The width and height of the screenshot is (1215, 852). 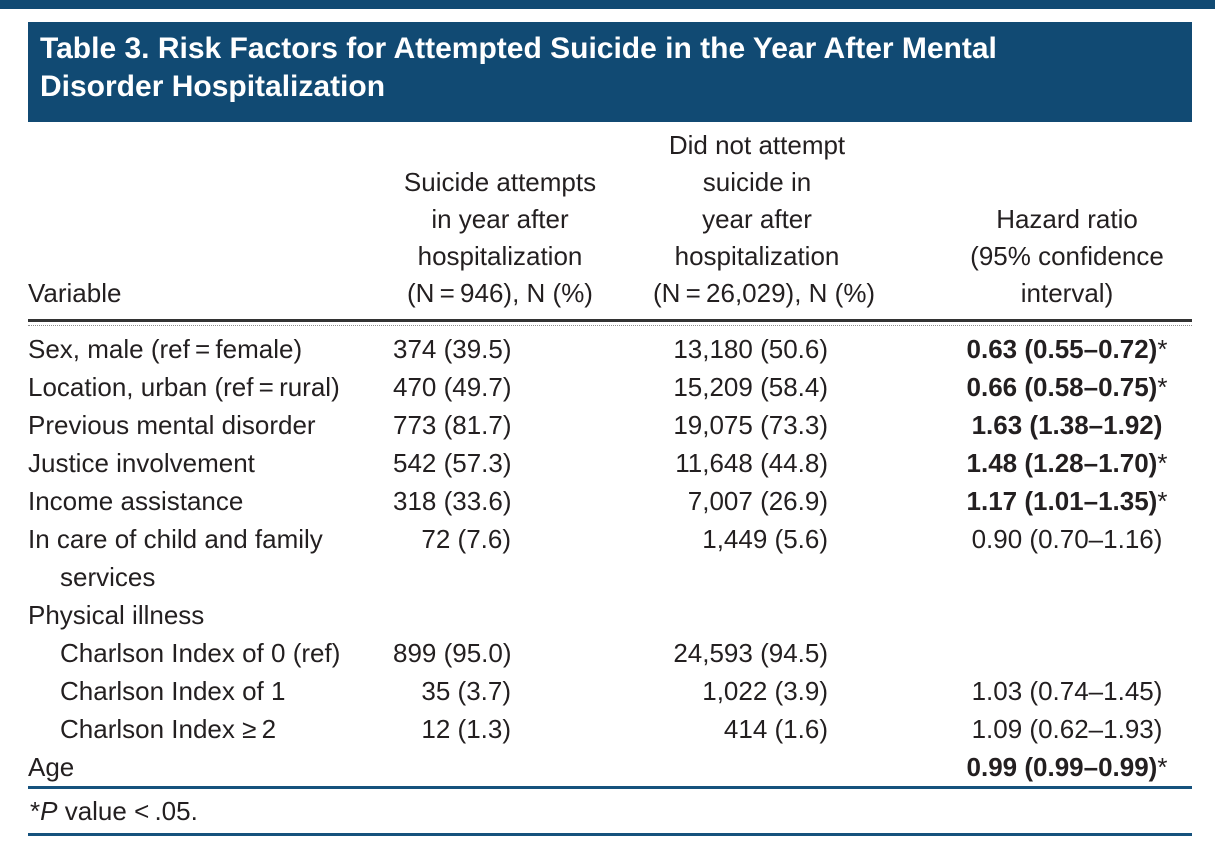 I want to click on no-attempt-count-cell: 1,449 (5.6), so click(x=765, y=539).